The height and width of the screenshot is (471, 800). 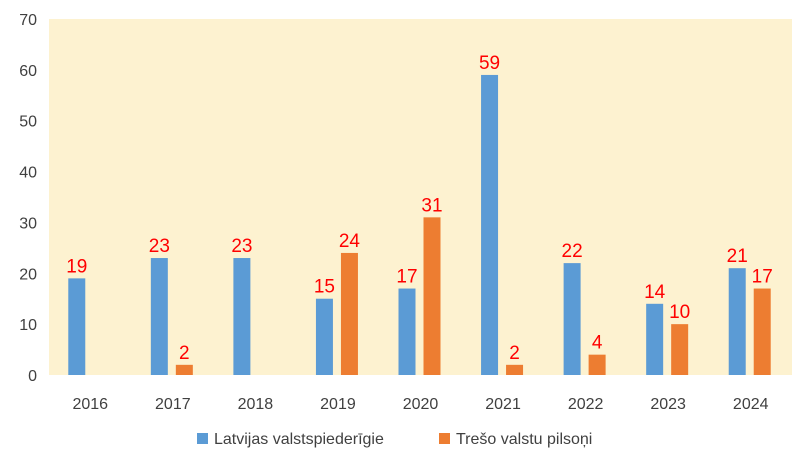 I want to click on legend-label-series-2: Trešo valstu pilsoņi, so click(x=524, y=439).